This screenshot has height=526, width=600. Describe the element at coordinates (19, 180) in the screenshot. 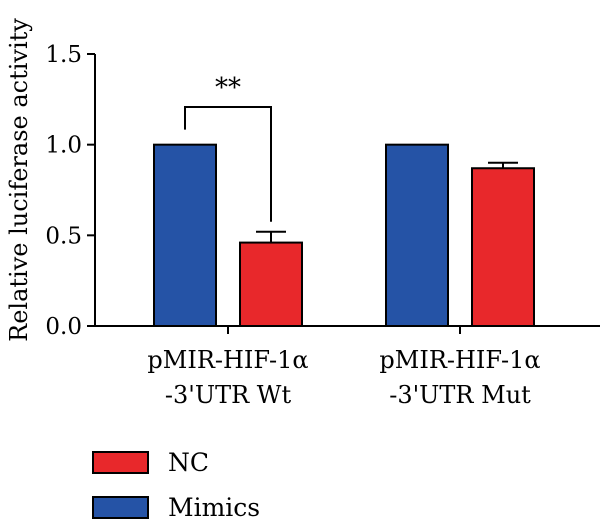

I see `y-axis-label: Relative luciferase activity` at that location.